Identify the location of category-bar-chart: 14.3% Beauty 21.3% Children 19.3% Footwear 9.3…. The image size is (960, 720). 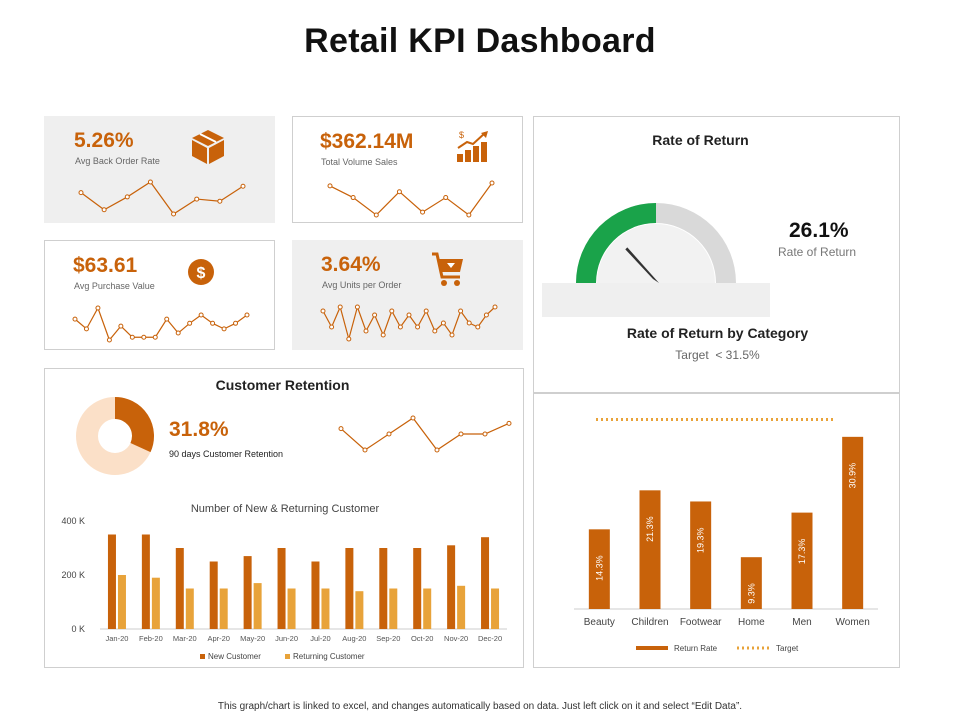
(726, 535).